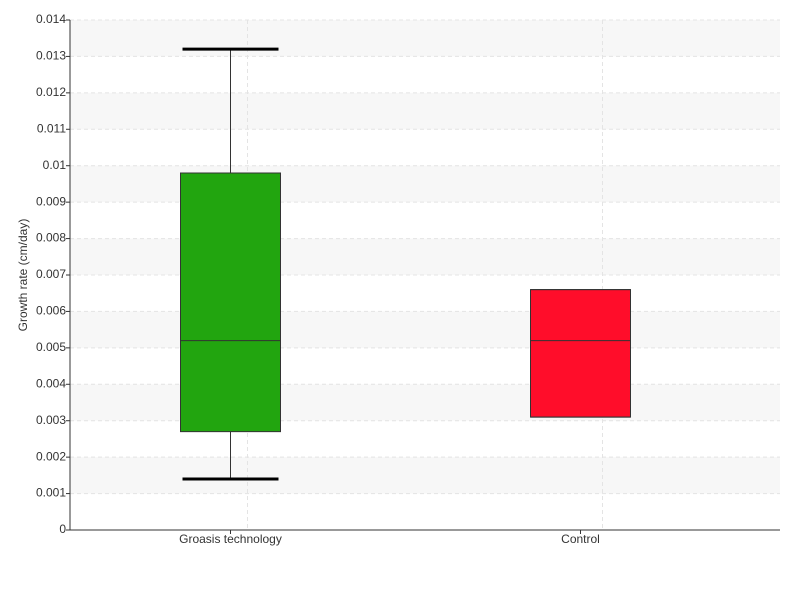 This screenshot has width=800, height=600. What do you see at coordinates (51, 311) in the screenshot?
I see `y-tick-label: 0.006` at bounding box center [51, 311].